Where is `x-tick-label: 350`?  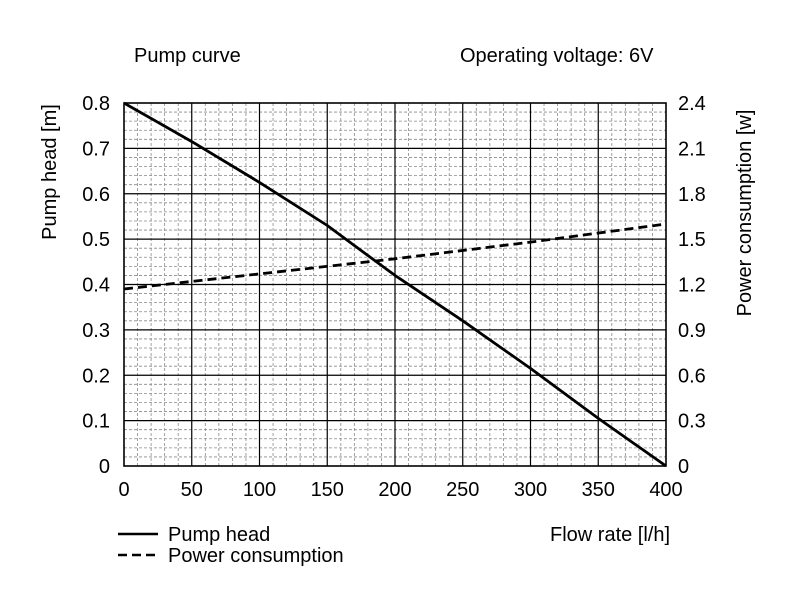
x-tick-label: 350 is located at coordinates (598, 490).